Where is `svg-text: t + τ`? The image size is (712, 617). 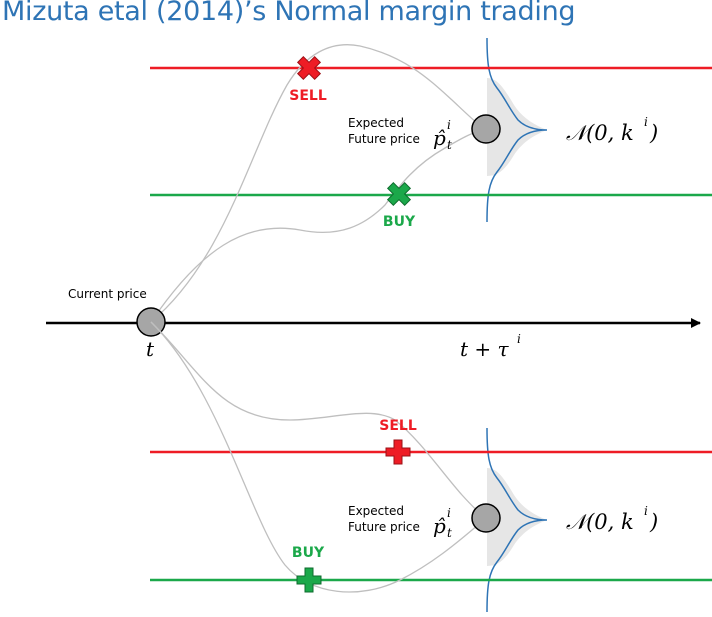 svg-text: t + τ is located at coordinates (485, 349).